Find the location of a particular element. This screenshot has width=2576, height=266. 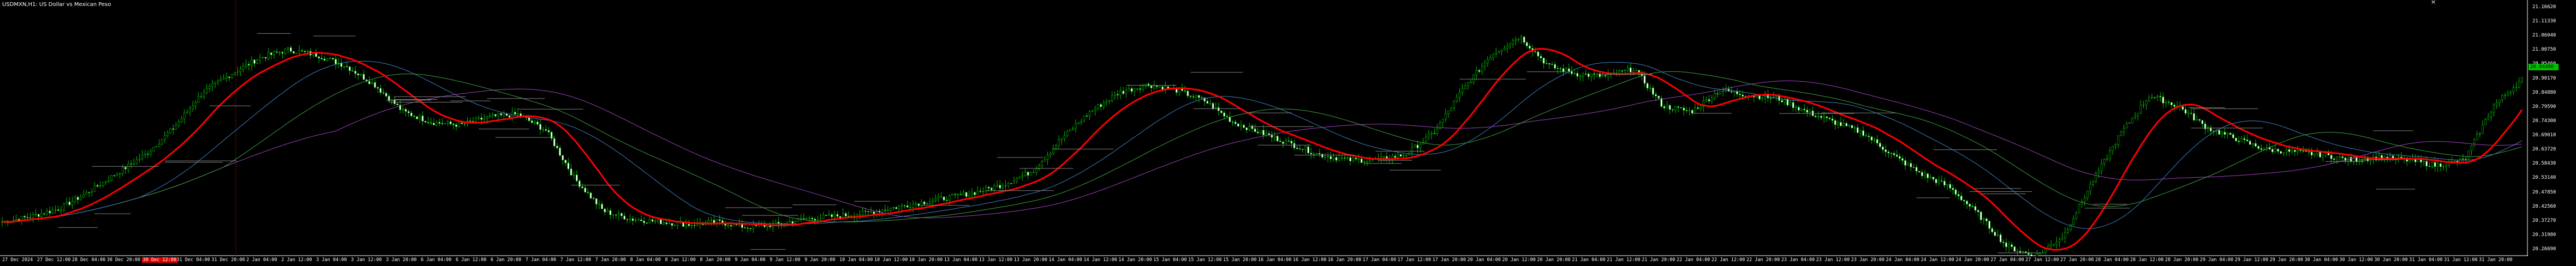

time-tick-label: 17 Jan 20:00 is located at coordinates (1449, 260).